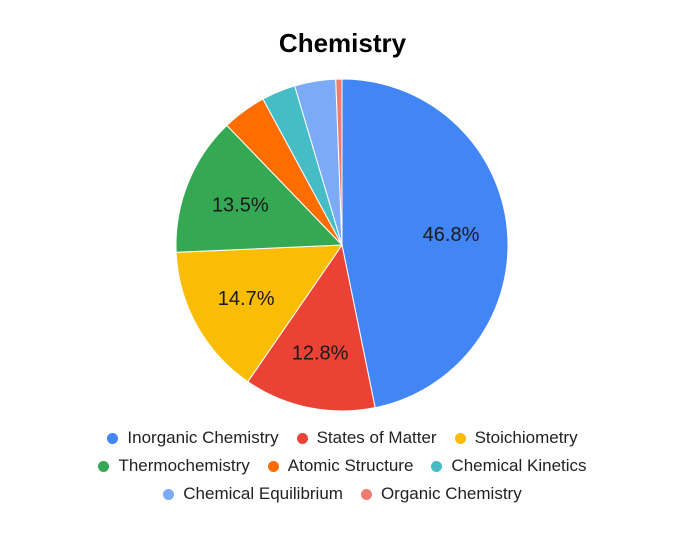 The image size is (685, 535). What do you see at coordinates (311, 327) in the screenshot?
I see `pie-slice-states-of-matter` at bounding box center [311, 327].